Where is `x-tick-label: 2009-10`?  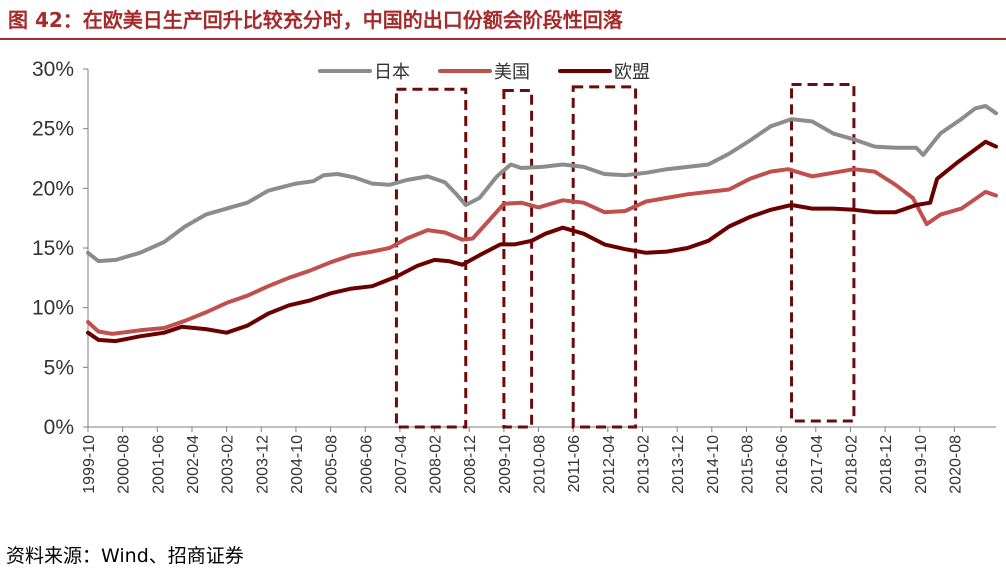
x-tick-label: 2009-10 is located at coordinates (505, 464).